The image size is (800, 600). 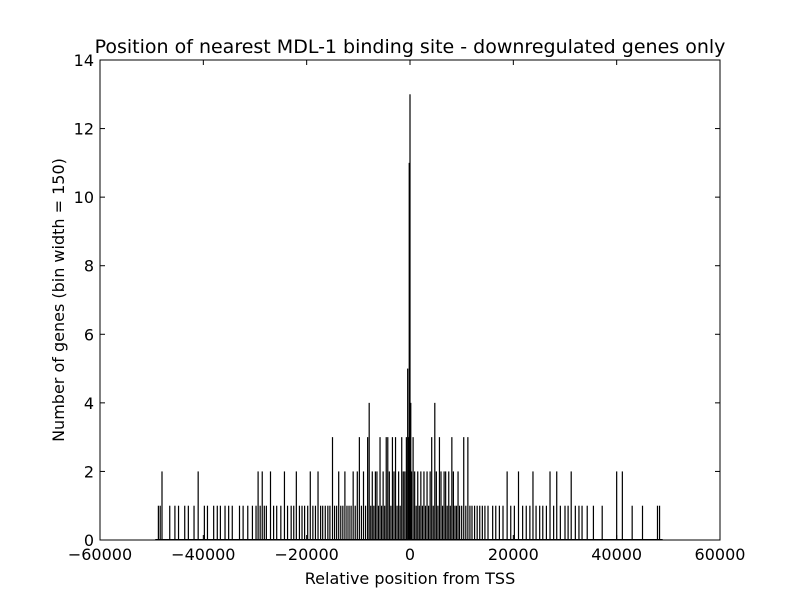 What do you see at coordinates (410, 578) in the screenshot?
I see `x-axis-label: Relative position from TSS` at bounding box center [410, 578].